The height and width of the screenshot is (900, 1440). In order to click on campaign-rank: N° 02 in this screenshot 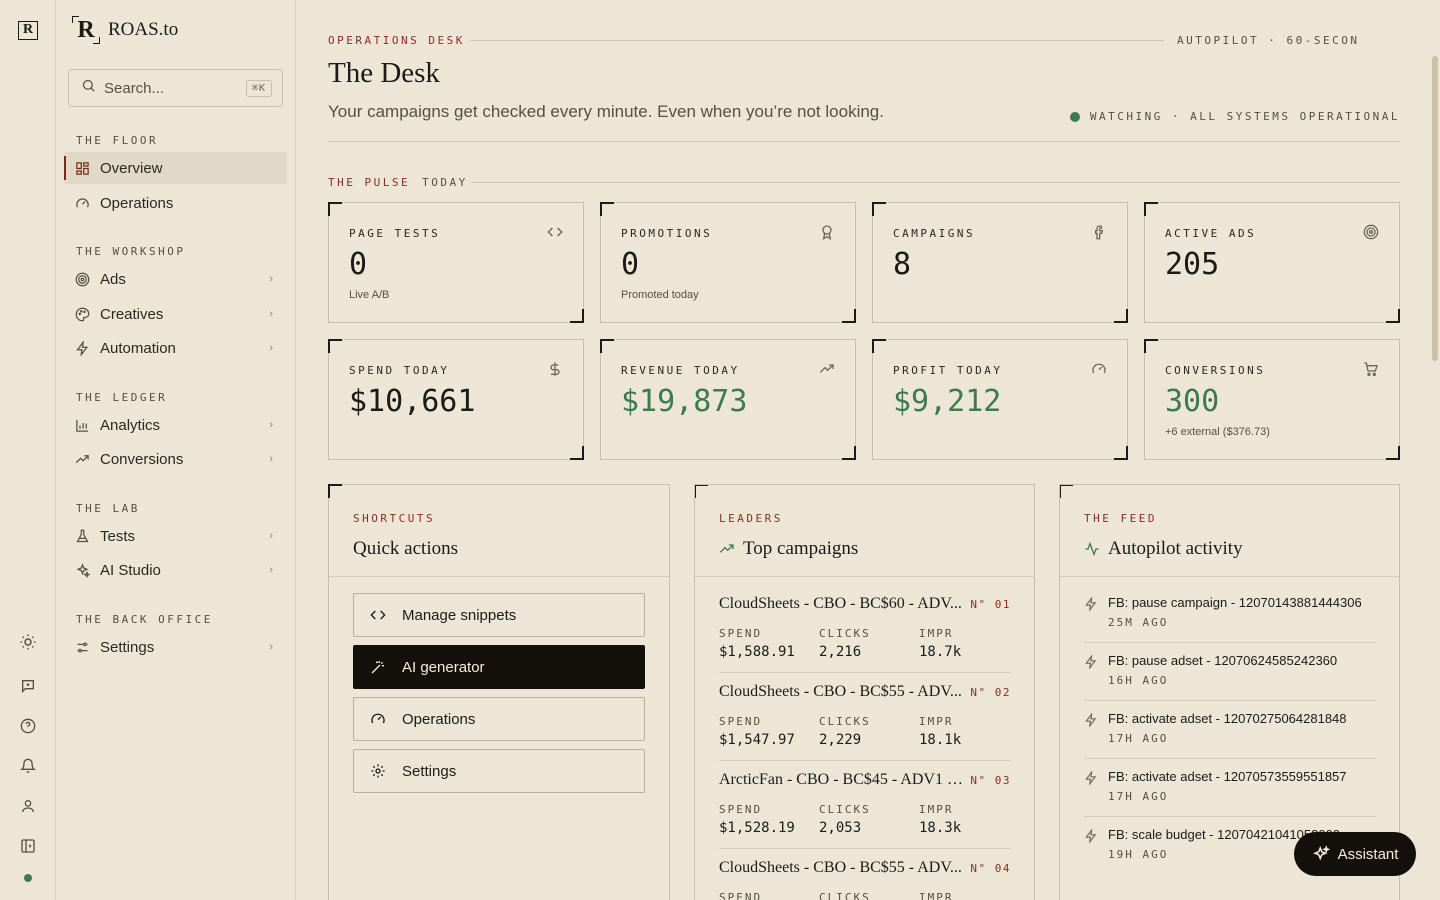, I will do `click(990, 692)`.